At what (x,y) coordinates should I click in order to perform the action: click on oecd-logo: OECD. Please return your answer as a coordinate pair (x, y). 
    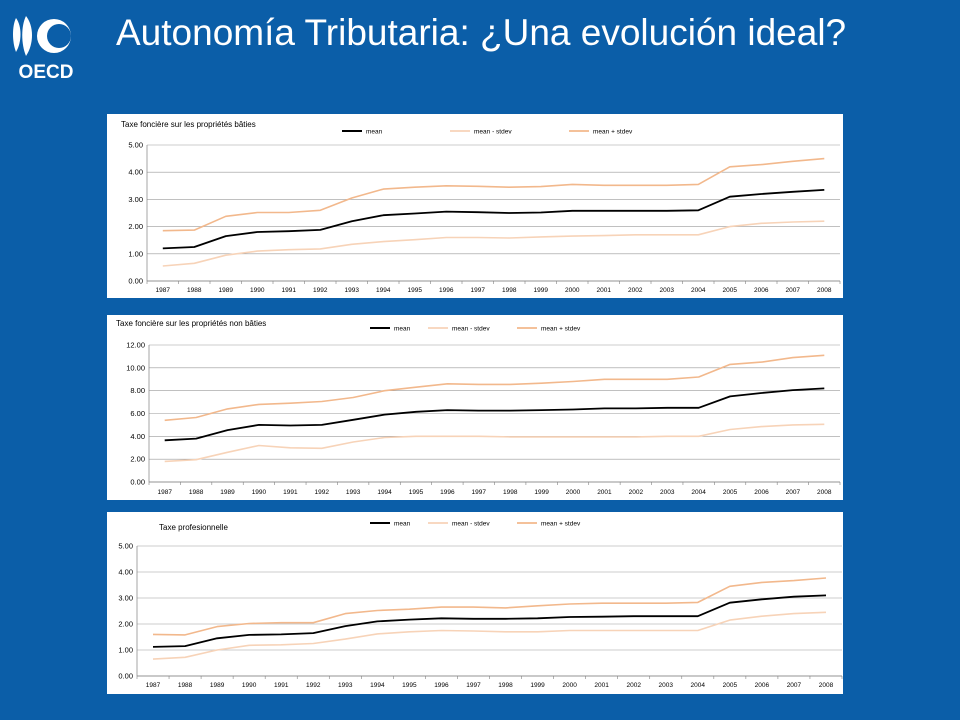
    Looking at the image, I should click on (46, 47).